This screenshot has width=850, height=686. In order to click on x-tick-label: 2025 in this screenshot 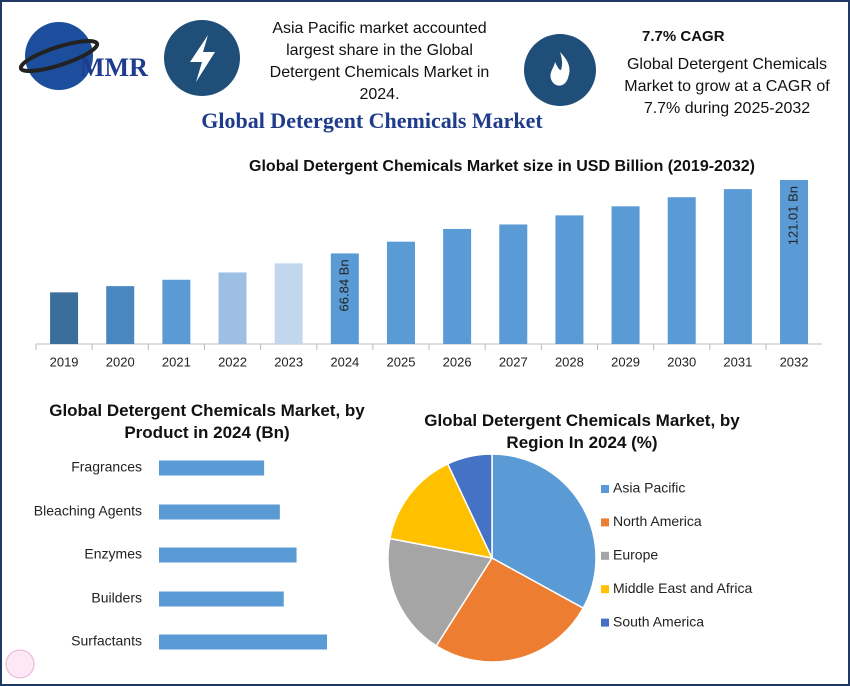, I will do `click(401, 361)`.